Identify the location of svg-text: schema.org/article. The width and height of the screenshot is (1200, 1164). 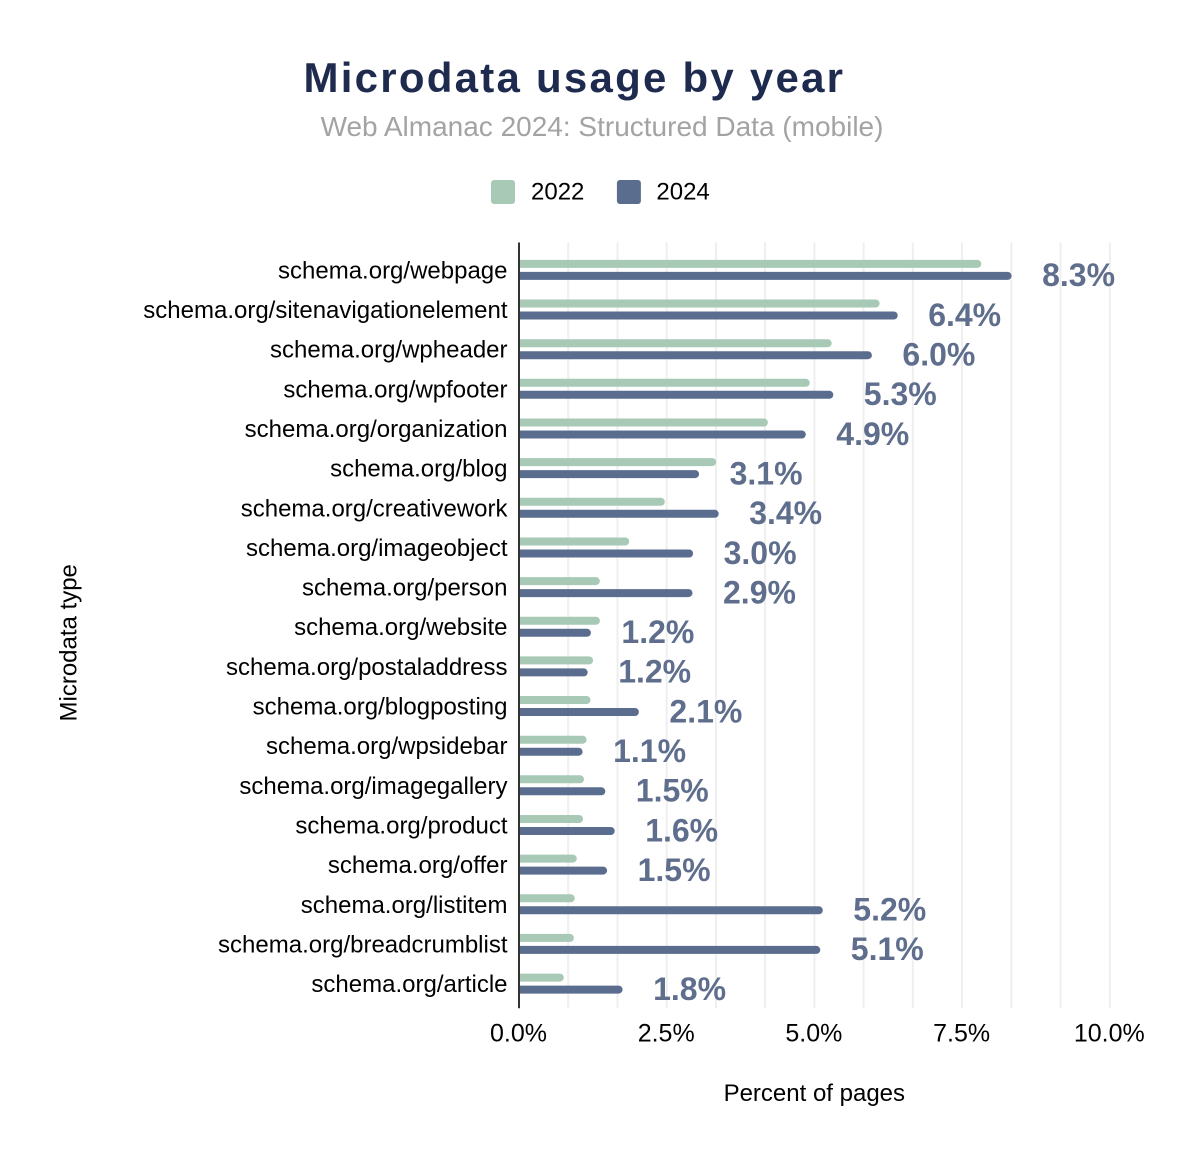
(409, 984).